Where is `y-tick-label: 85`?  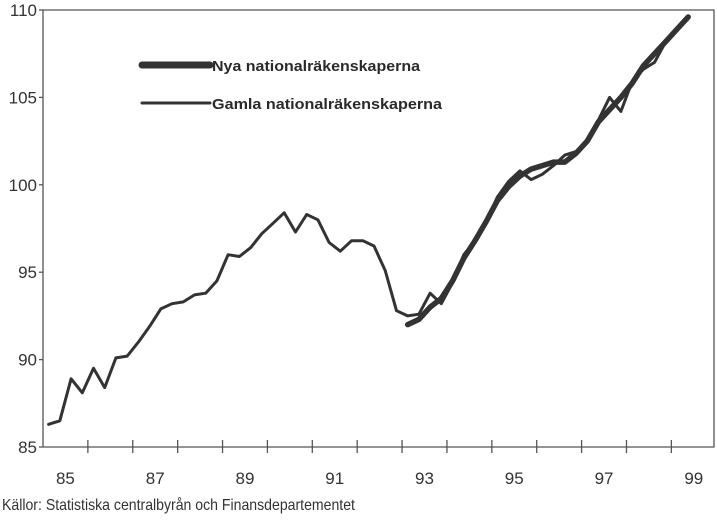 y-tick-label: 85 is located at coordinates (27, 447).